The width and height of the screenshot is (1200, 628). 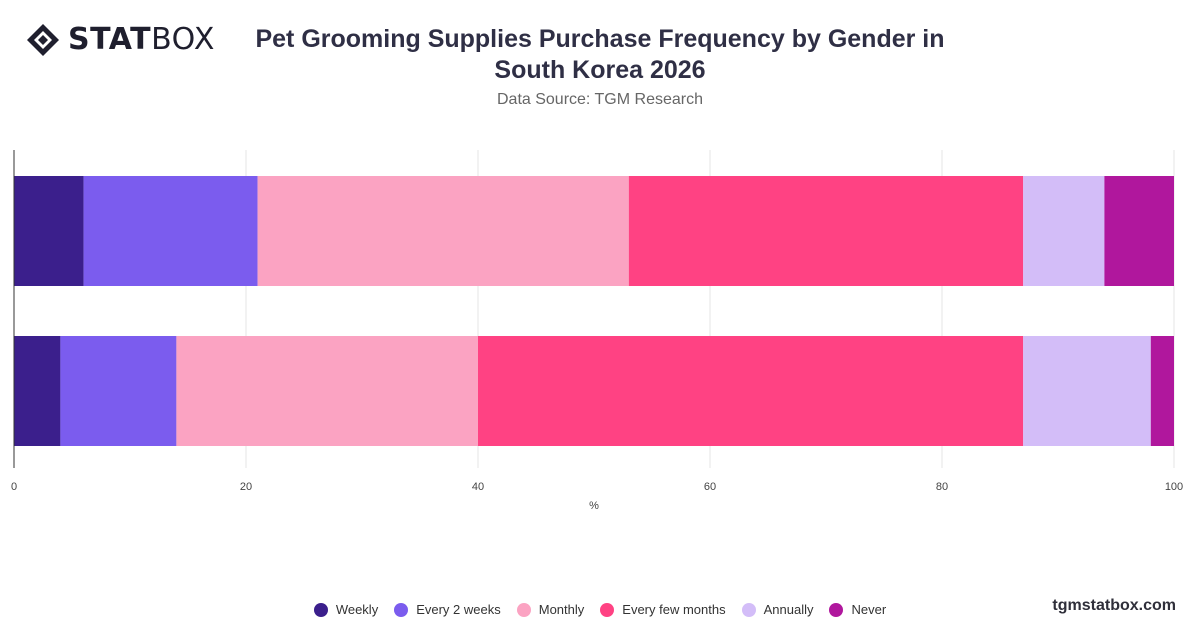 I want to click on x-tick-label: 60, so click(x=710, y=487).